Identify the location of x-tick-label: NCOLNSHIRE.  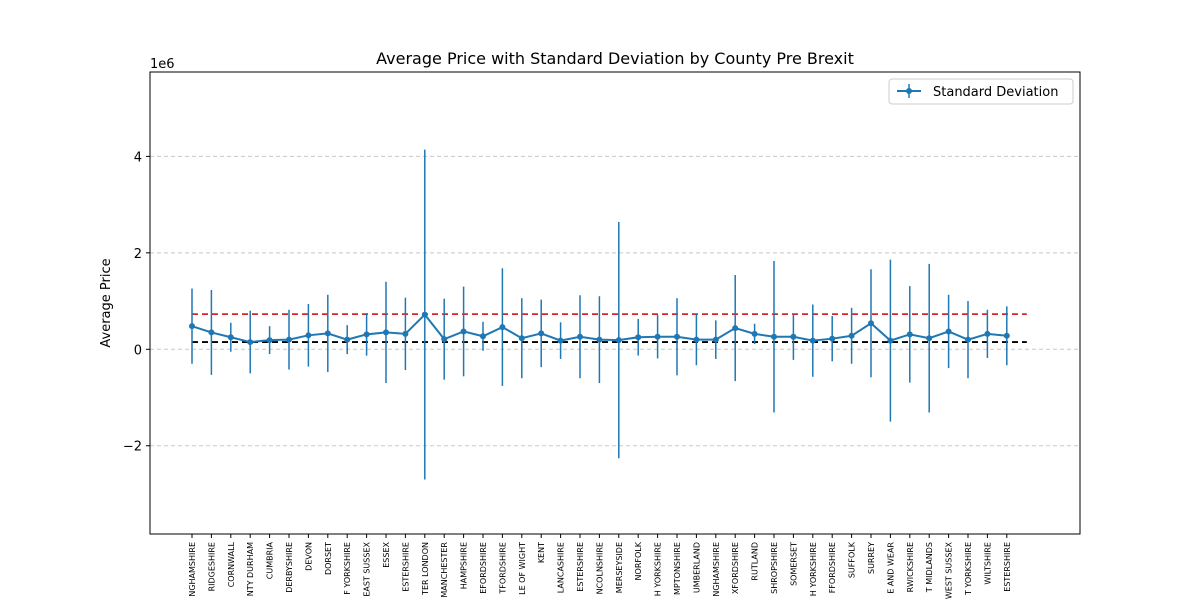
(599, 568).